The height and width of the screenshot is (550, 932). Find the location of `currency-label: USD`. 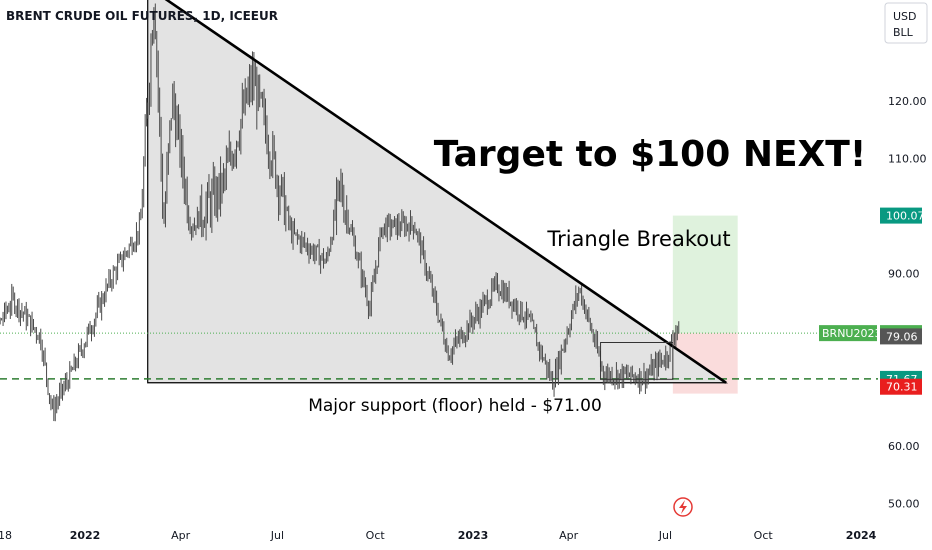

currency-label: USD is located at coordinates (905, 16).